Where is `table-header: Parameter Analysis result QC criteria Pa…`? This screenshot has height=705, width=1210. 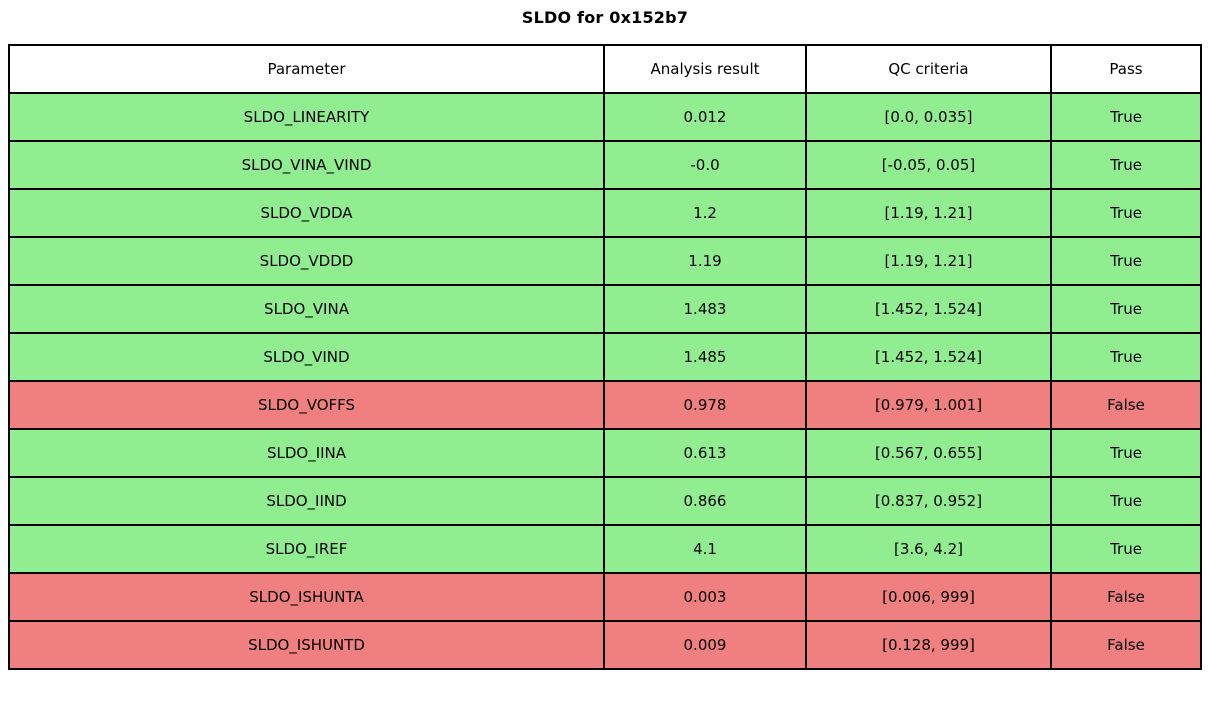 table-header: Parameter Analysis result QC criteria Pa… is located at coordinates (605, 69).